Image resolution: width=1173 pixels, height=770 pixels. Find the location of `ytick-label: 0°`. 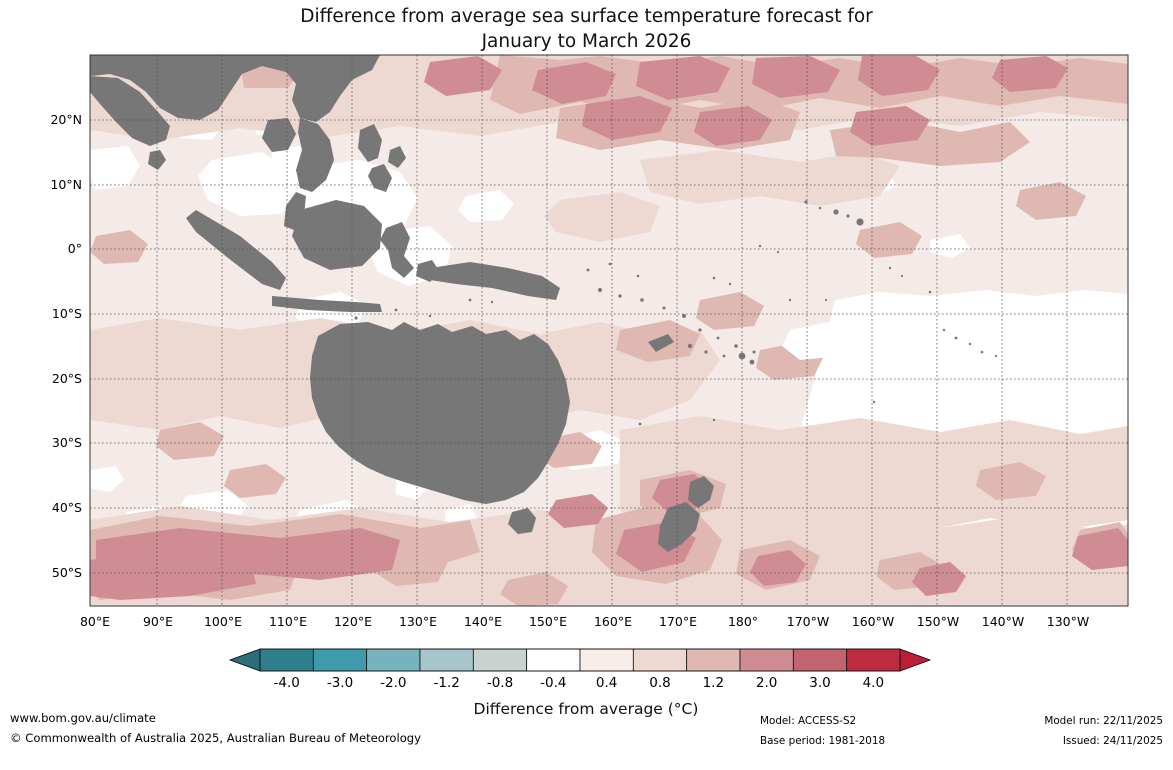

ytick-label: 0° is located at coordinates (75, 248).